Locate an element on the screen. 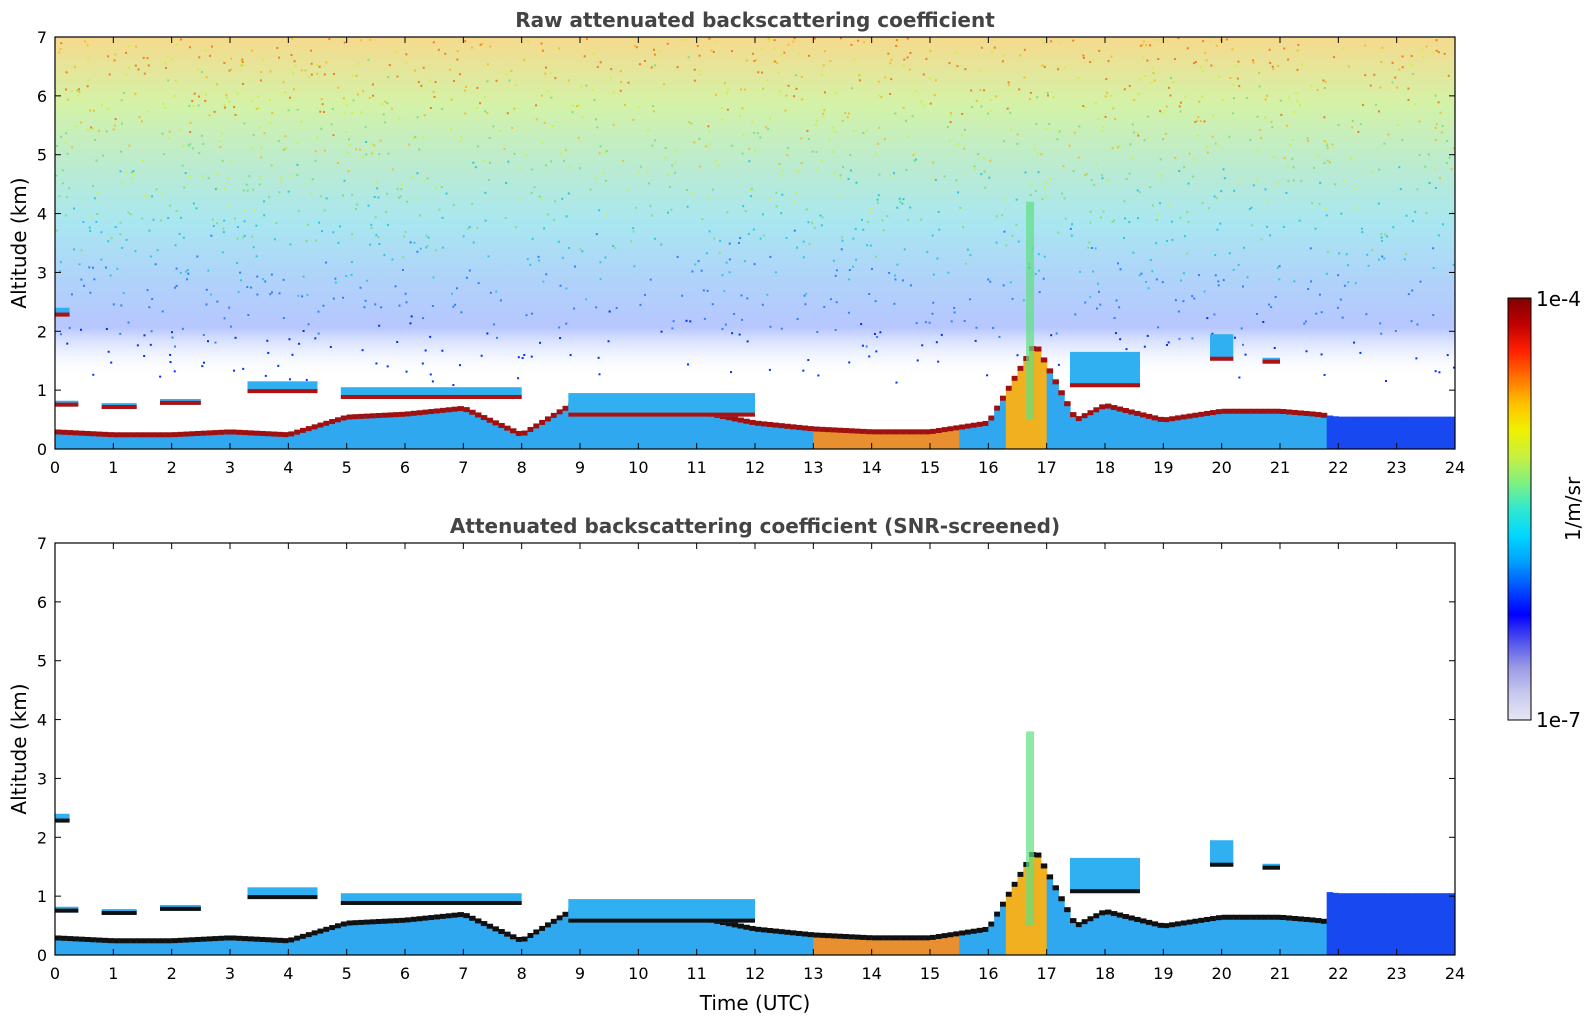 This screenshot has height=1020, width=1595. y-tick-label: 2 is located at coordinates (42, 837).